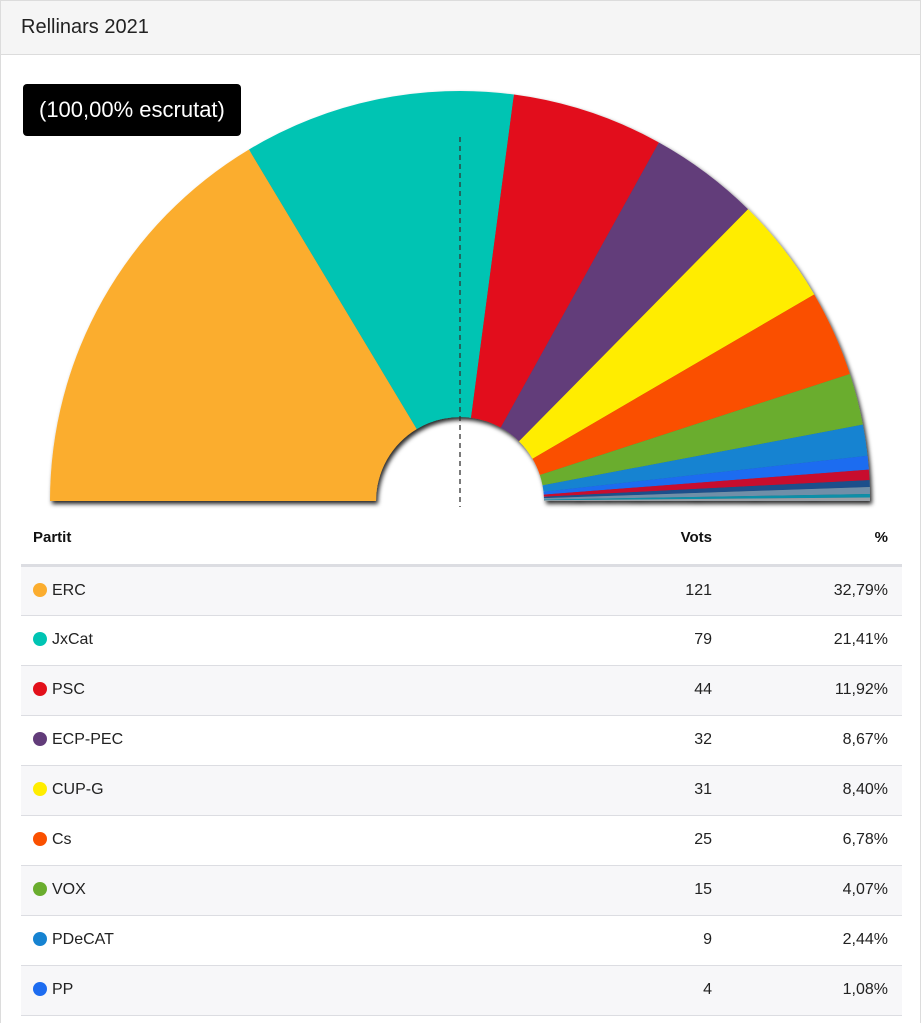 The width and height of the screenshot is (923, 1023). What do you see at coordinates (807, 990) in the screenshot?
I see `pct-cell: 1,08%` at bounding box center [807, 990].